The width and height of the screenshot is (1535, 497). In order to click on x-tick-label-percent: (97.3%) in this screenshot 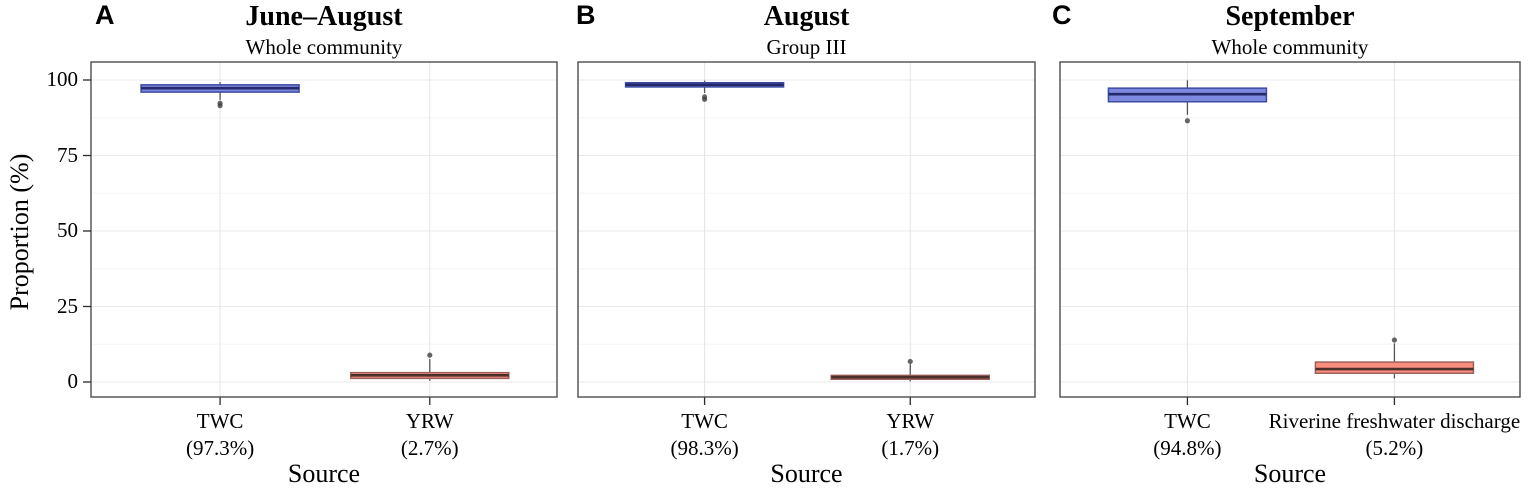, I will do `click(220, 448)`.